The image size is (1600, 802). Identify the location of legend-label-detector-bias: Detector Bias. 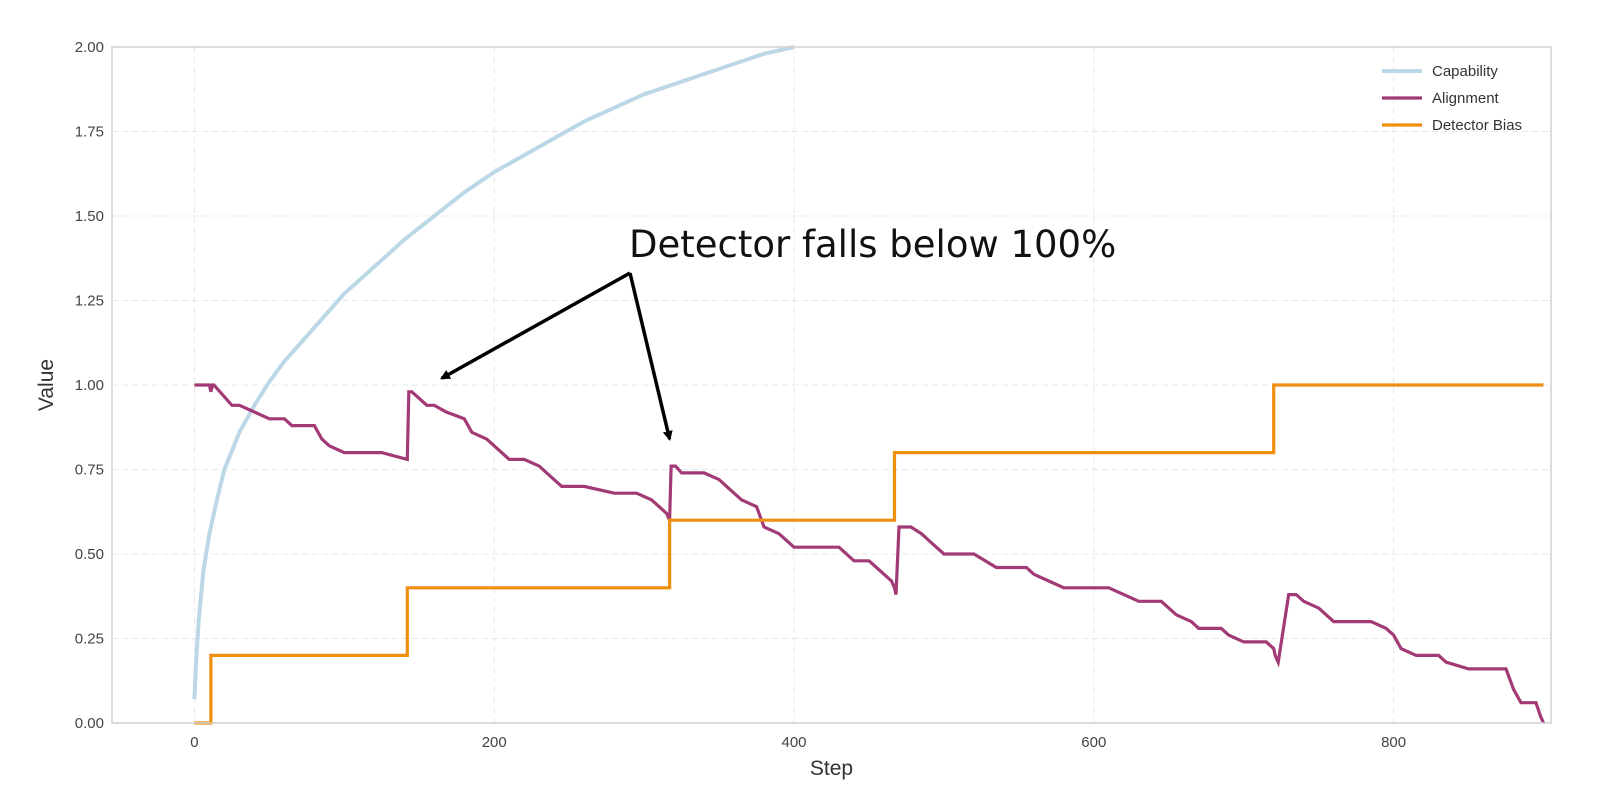
(1477, 125).